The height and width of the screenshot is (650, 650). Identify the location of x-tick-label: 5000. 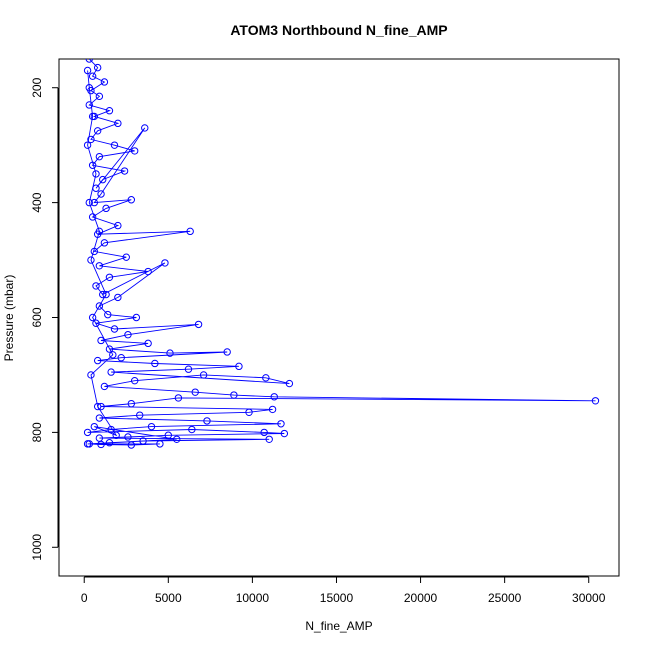
(168, 598).